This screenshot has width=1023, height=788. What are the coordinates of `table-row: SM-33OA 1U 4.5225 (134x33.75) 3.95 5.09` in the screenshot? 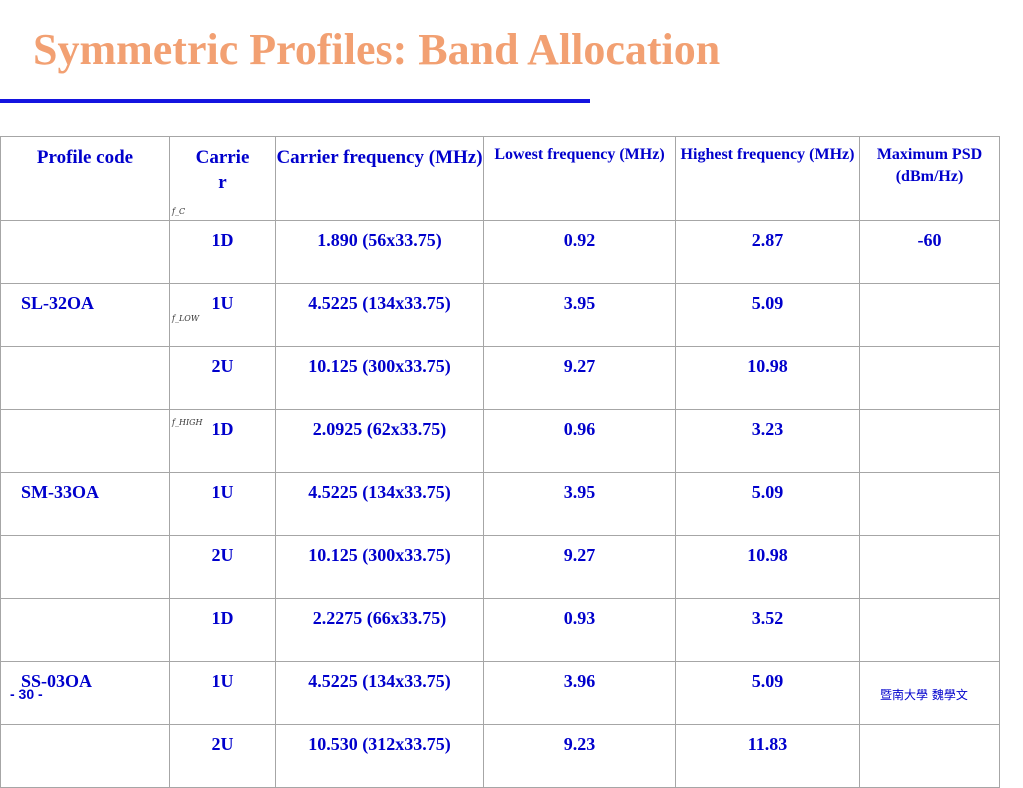 It's located at (500, 504).